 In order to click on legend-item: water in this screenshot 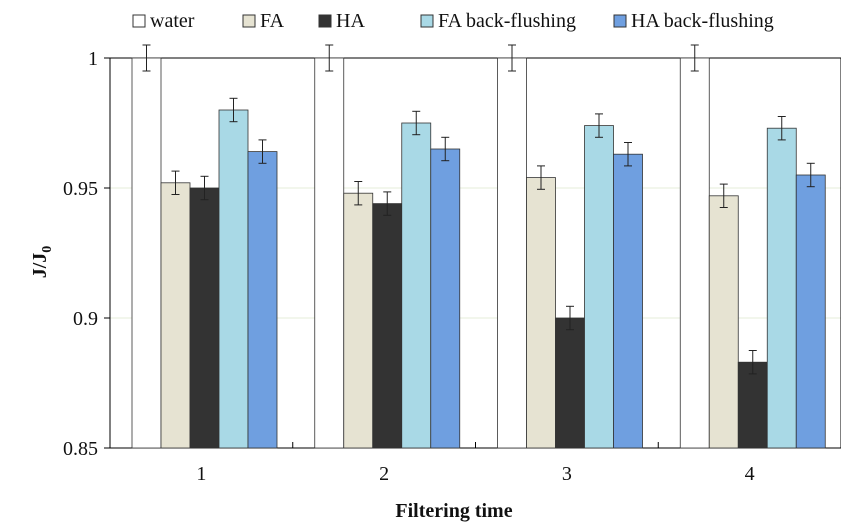, I will do `click(163, 21)`.